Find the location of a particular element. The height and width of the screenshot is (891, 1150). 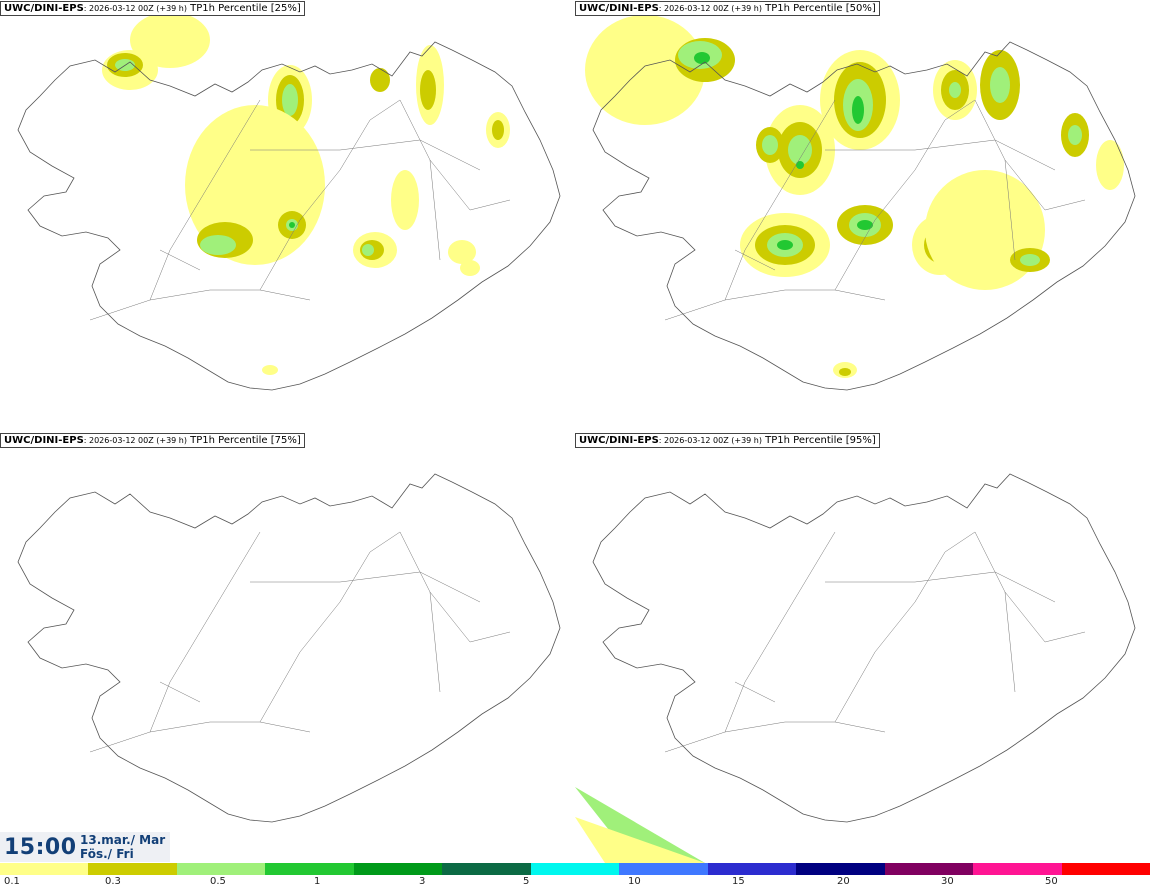

colorbar-tick-label: 0.1 is located at coordinates (12, 881).